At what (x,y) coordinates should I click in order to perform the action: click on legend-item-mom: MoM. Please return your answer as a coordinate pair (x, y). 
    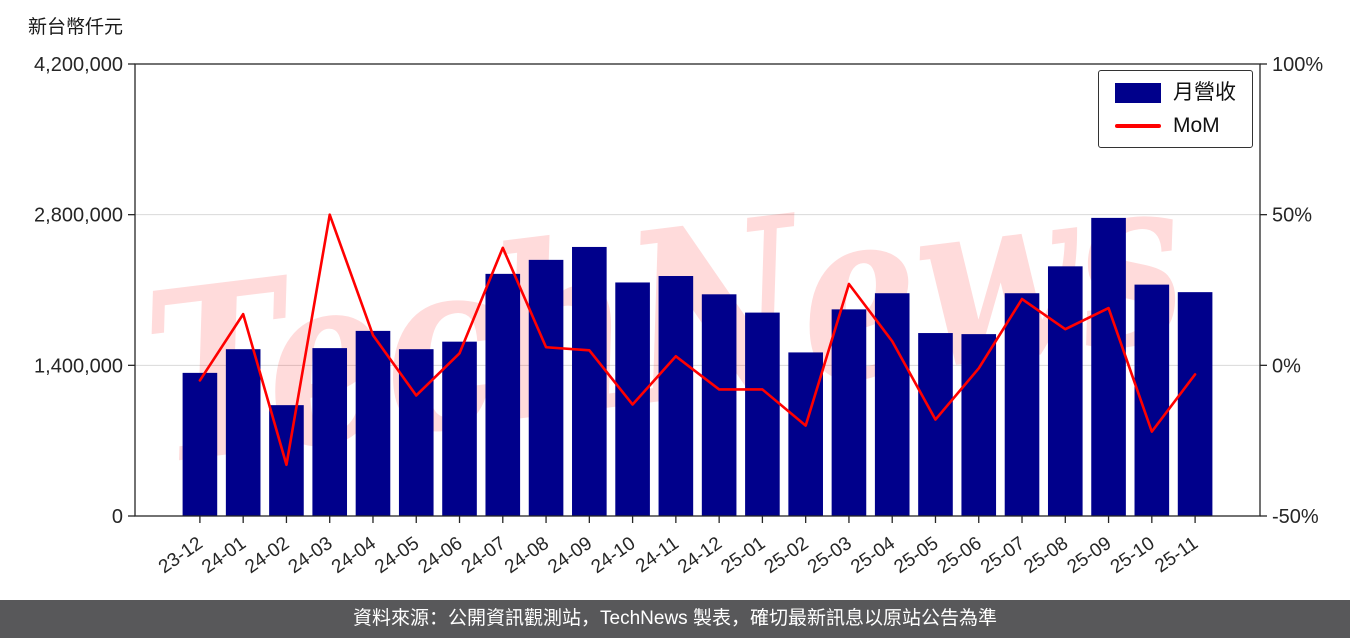
    Looking at the image, I should click on (1175, 125).